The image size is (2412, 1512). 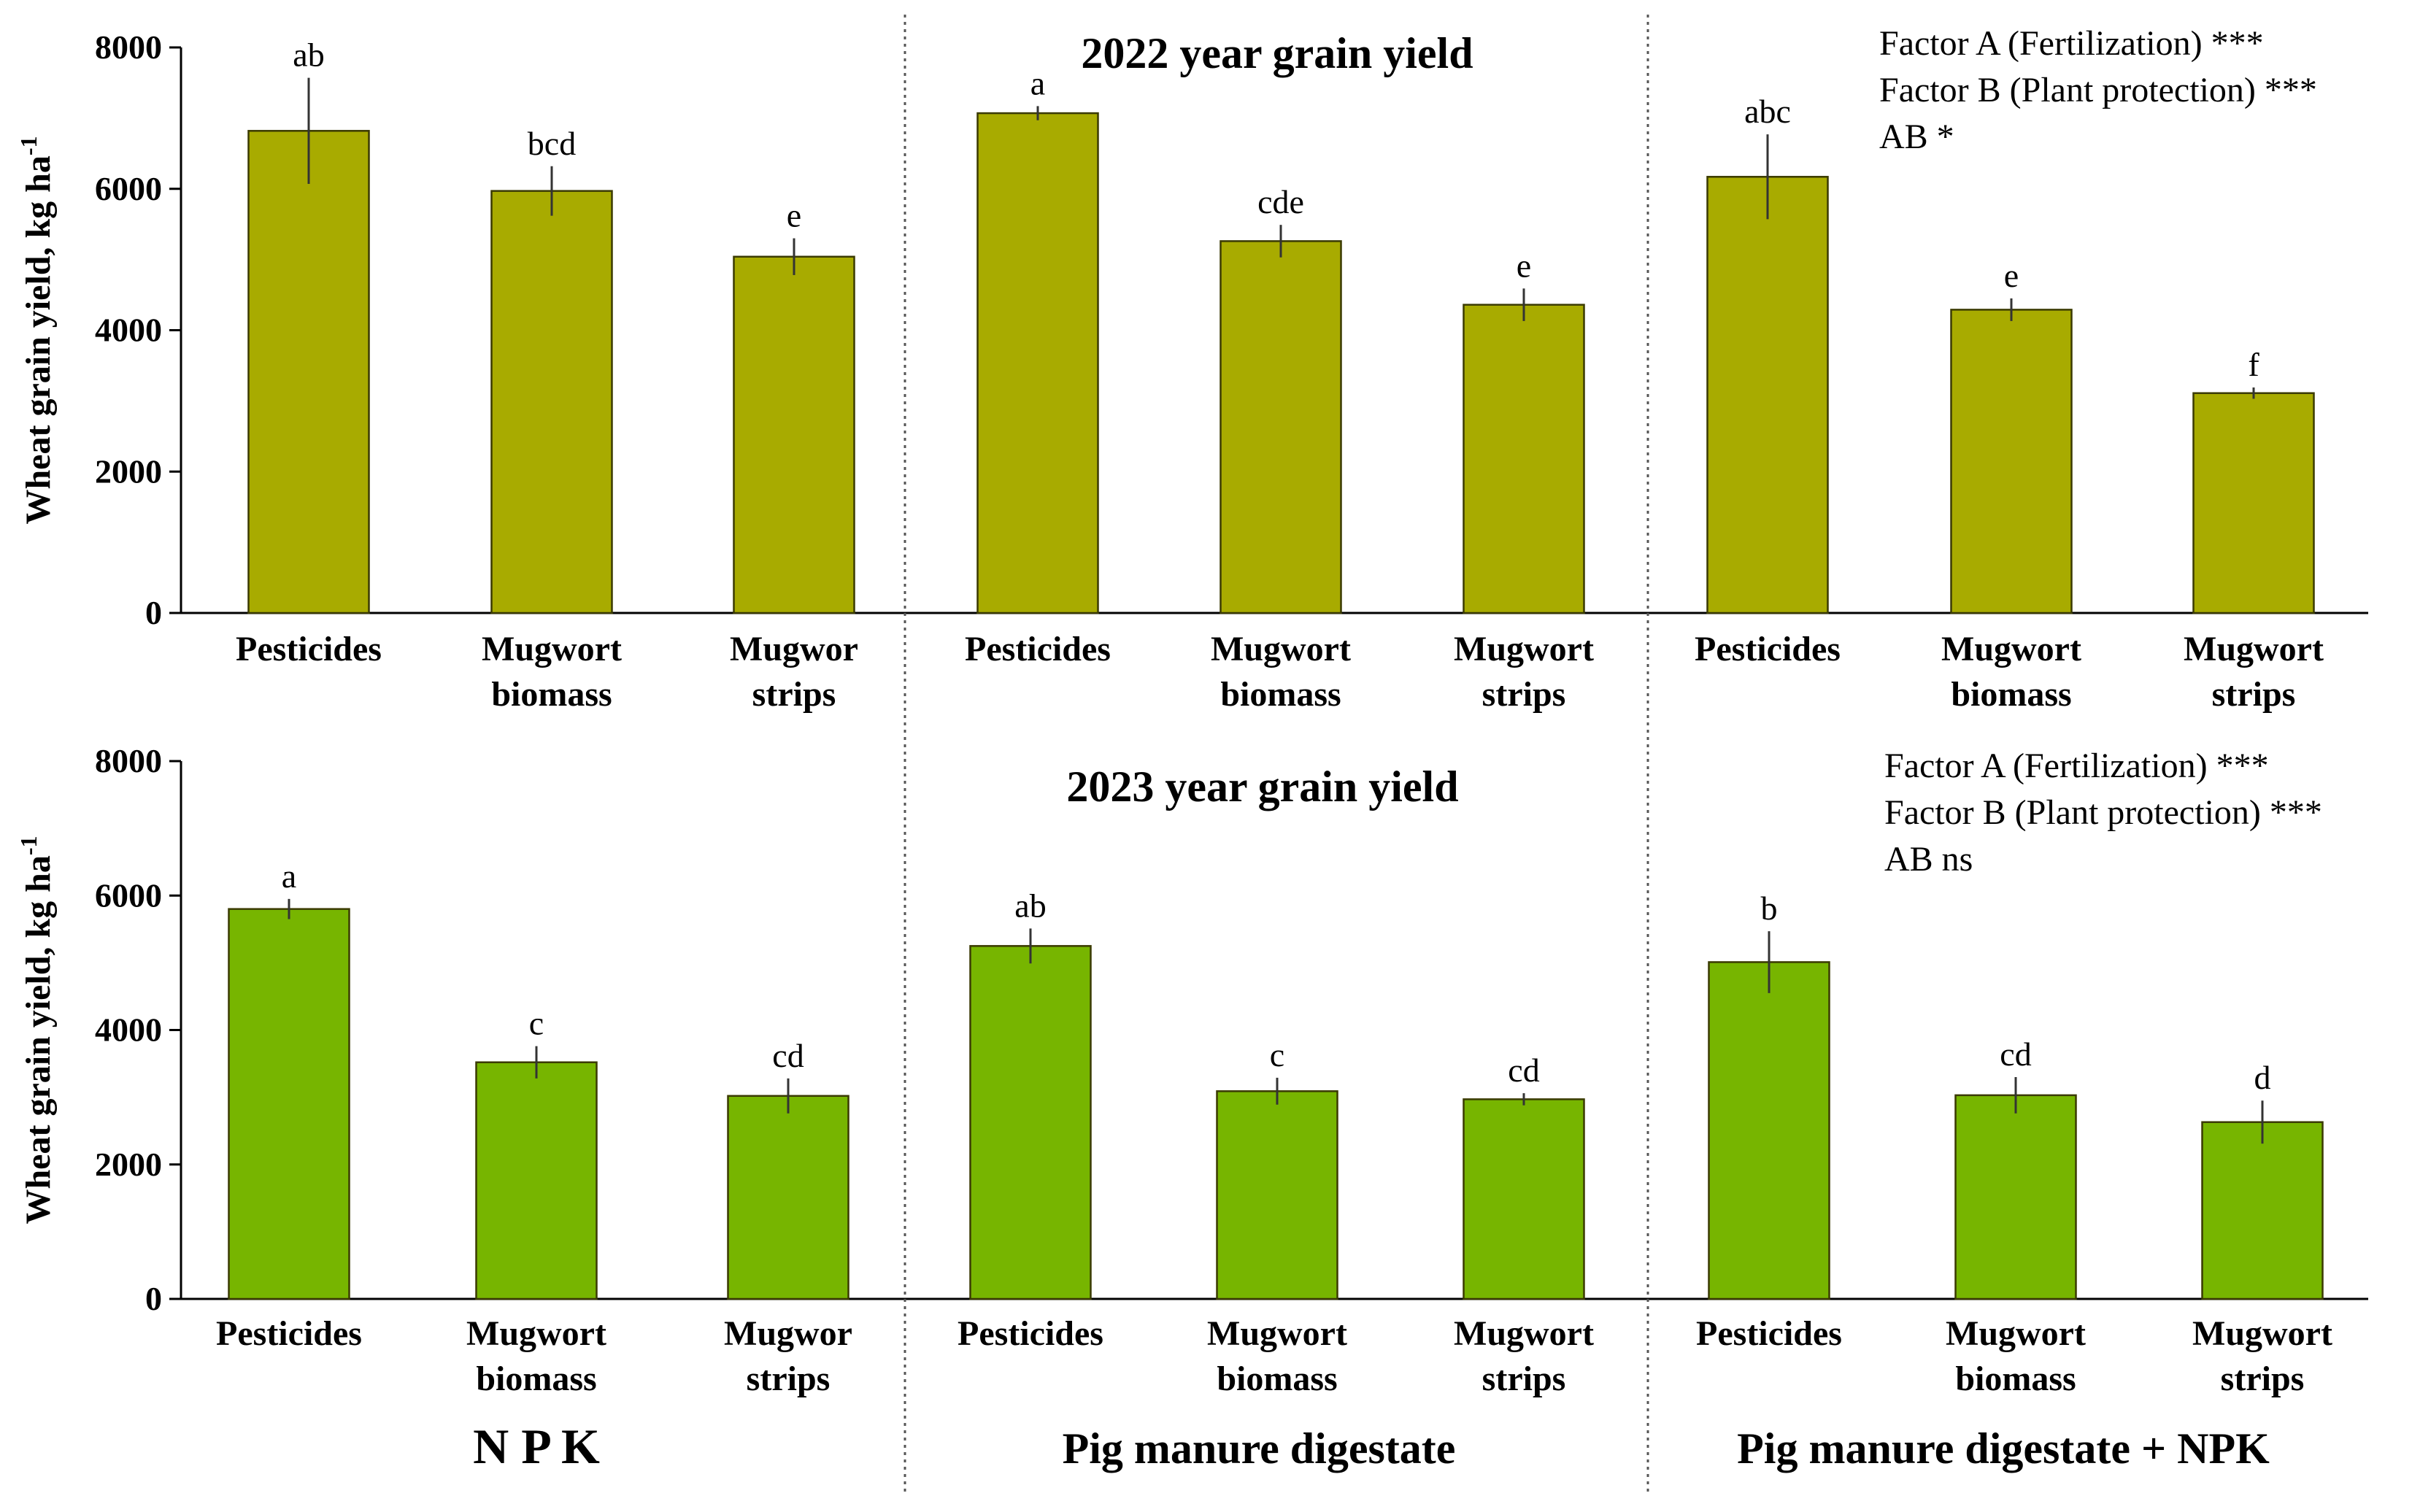 I want to click on significance-letter: cde, so click(x=1280, y=202).